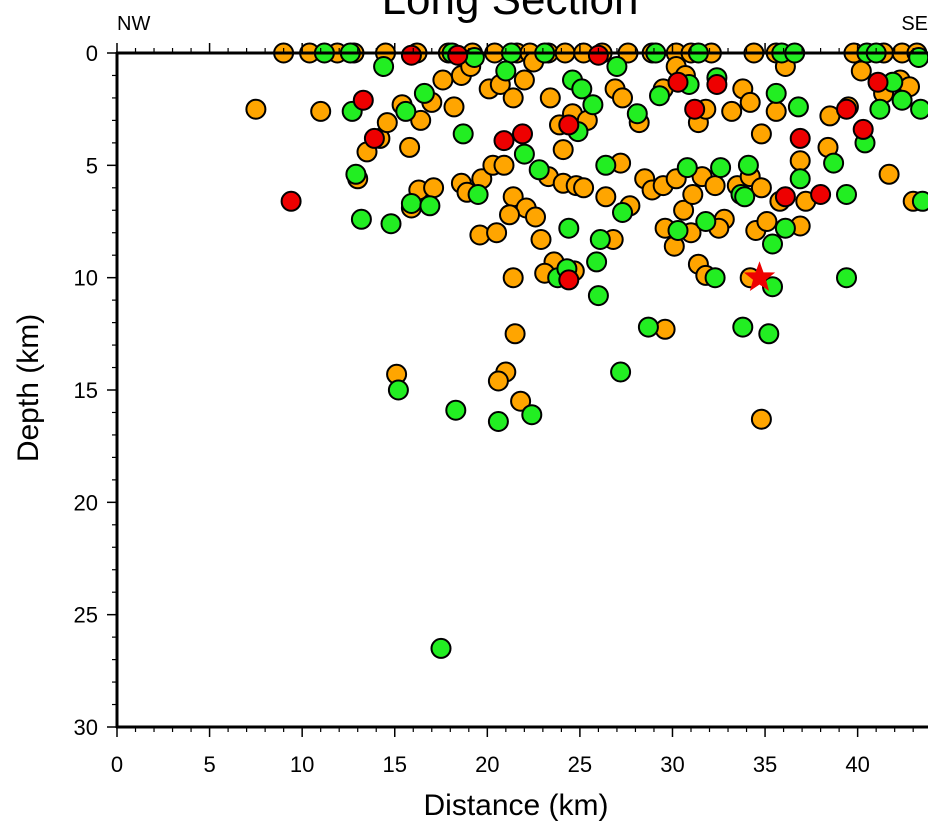  I want to click on x-tick-label: 35, so click(765, 764).